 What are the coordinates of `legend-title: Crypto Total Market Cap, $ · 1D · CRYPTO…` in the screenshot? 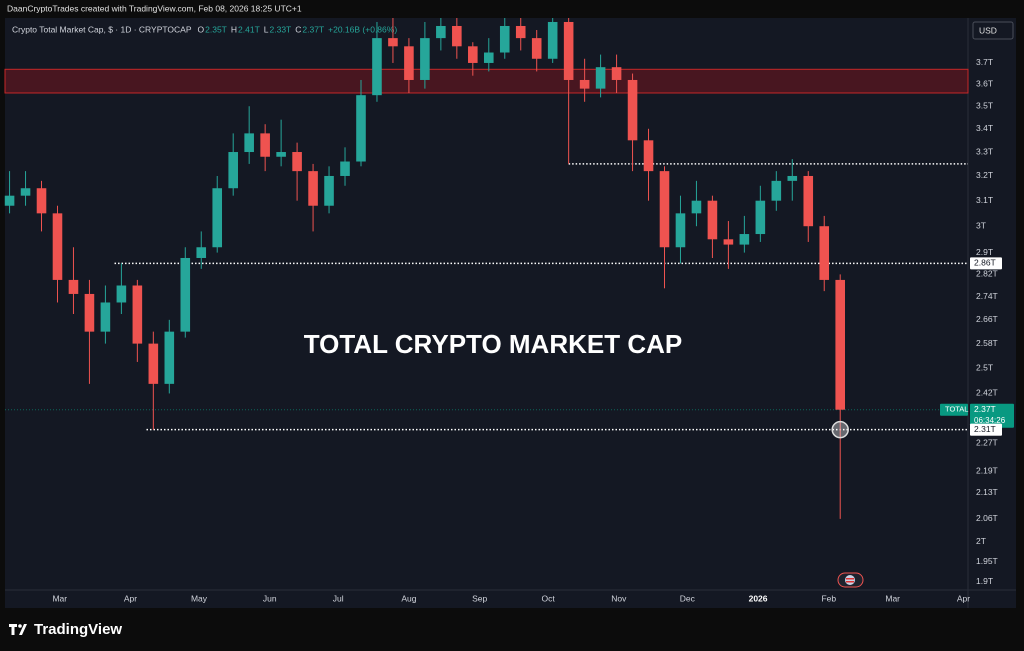 It's located at (102, 29).